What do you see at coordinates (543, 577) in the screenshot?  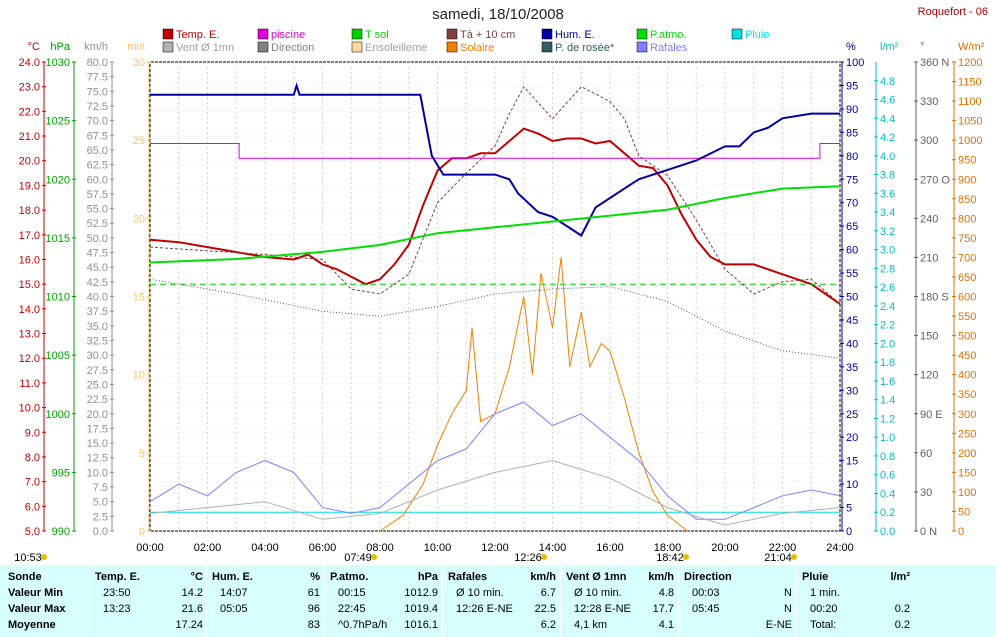 I see `summary-group-unit: km/h` at bounding box center [543, 577].